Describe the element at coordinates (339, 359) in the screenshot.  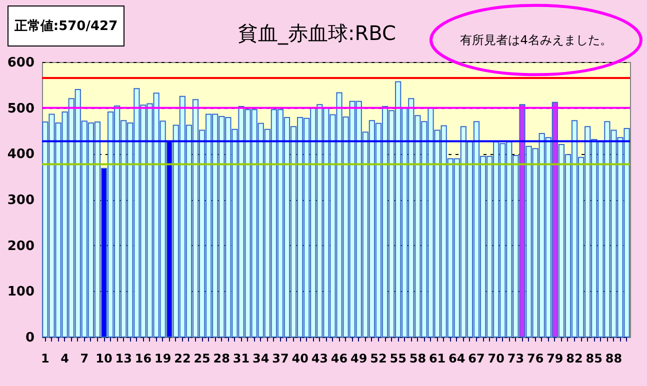
I see `x-tick-label: 46` at that location.